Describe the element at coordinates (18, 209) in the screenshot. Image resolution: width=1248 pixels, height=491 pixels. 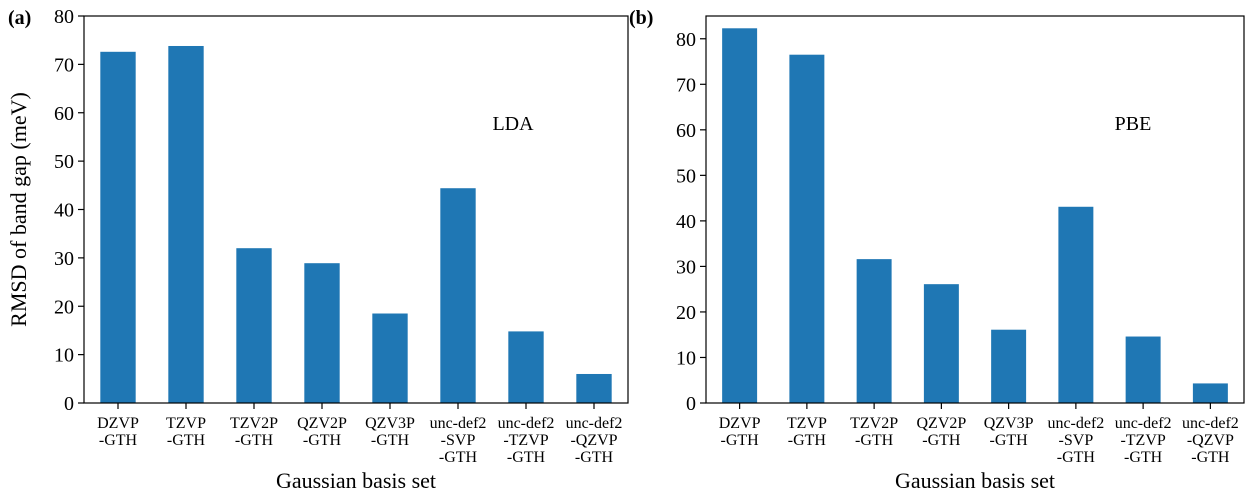
I see `y-axis-title: RMSD of band gap (meV)` at that location.